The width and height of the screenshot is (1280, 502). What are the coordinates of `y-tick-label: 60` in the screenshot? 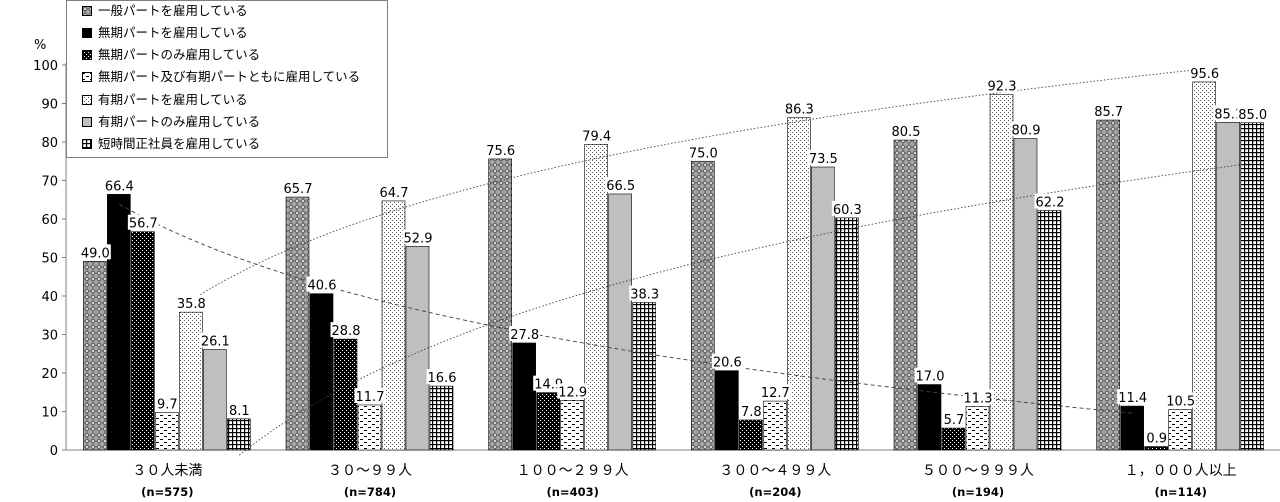 It's located at (49, 220).